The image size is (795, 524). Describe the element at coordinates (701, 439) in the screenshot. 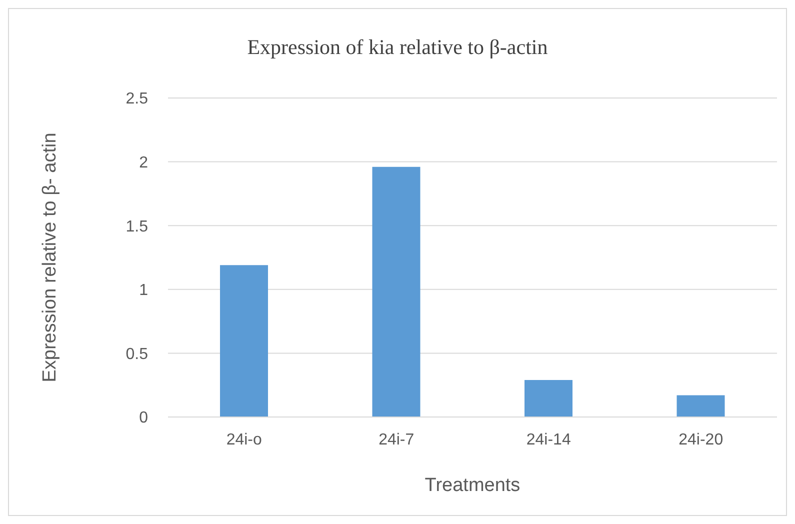

I see `x-tick-label: 24i-20` at that location.